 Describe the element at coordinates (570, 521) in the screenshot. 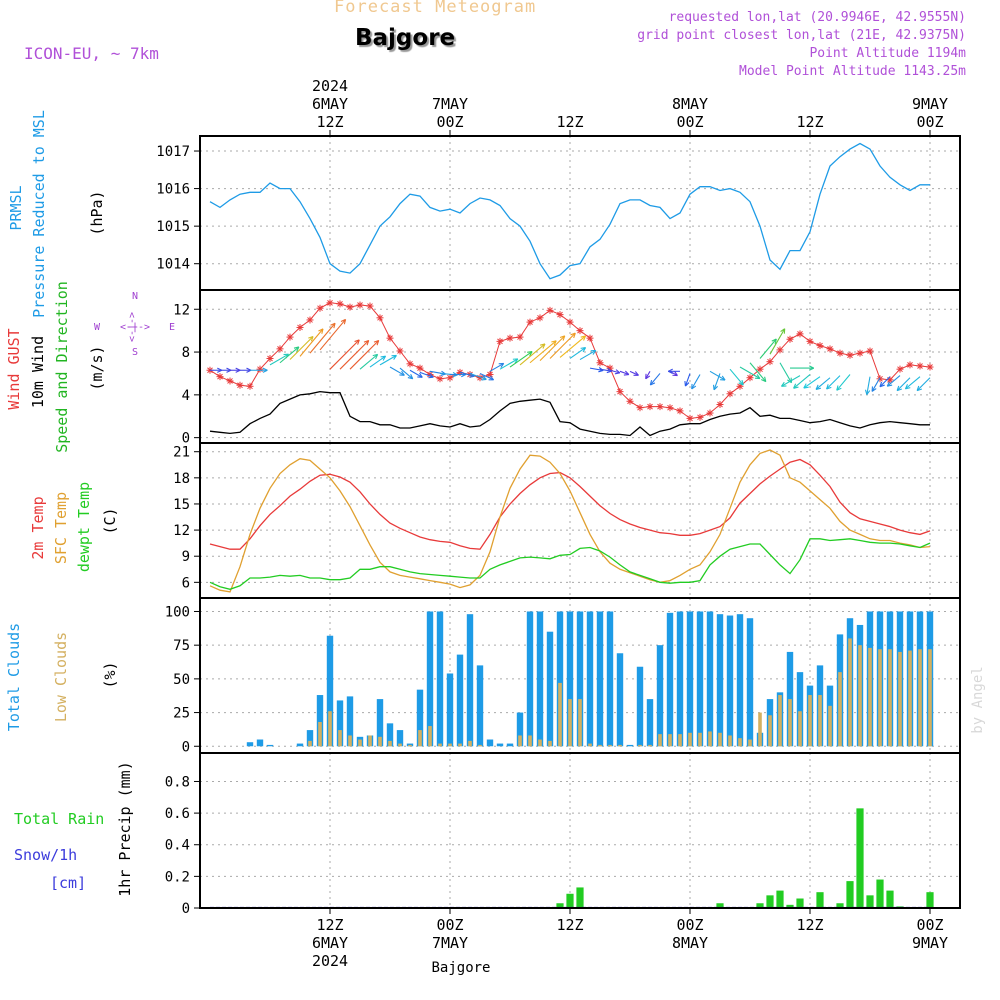

I see `sfc-temp-line` at that location.